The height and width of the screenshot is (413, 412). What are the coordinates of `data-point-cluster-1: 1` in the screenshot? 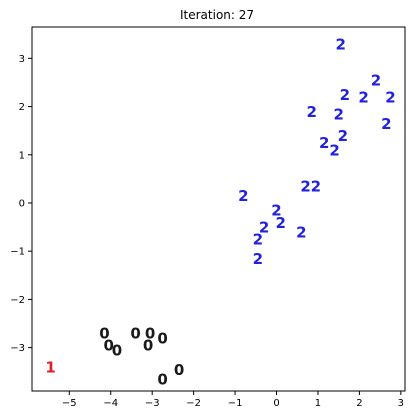 It's located at (50, 367).